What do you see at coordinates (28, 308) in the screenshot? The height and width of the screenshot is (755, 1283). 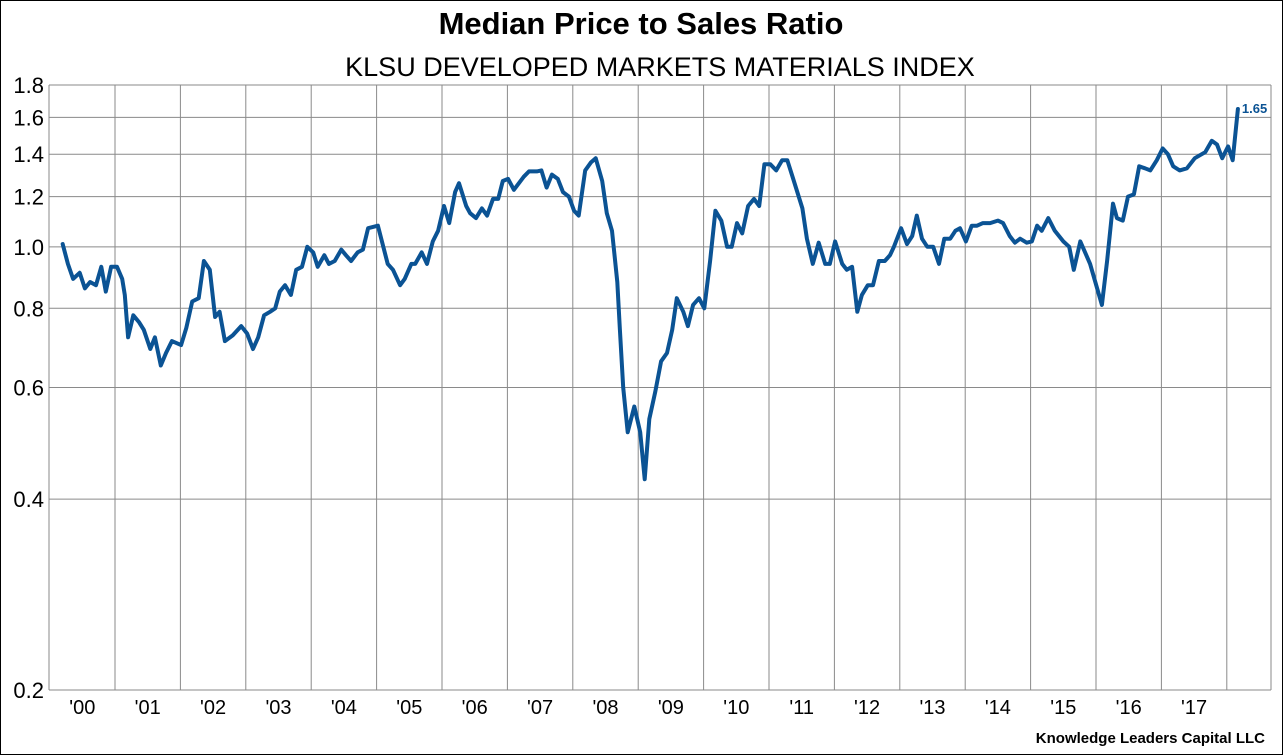 I see `y-tick-label: 0.8` at bounding box center [28, 308].